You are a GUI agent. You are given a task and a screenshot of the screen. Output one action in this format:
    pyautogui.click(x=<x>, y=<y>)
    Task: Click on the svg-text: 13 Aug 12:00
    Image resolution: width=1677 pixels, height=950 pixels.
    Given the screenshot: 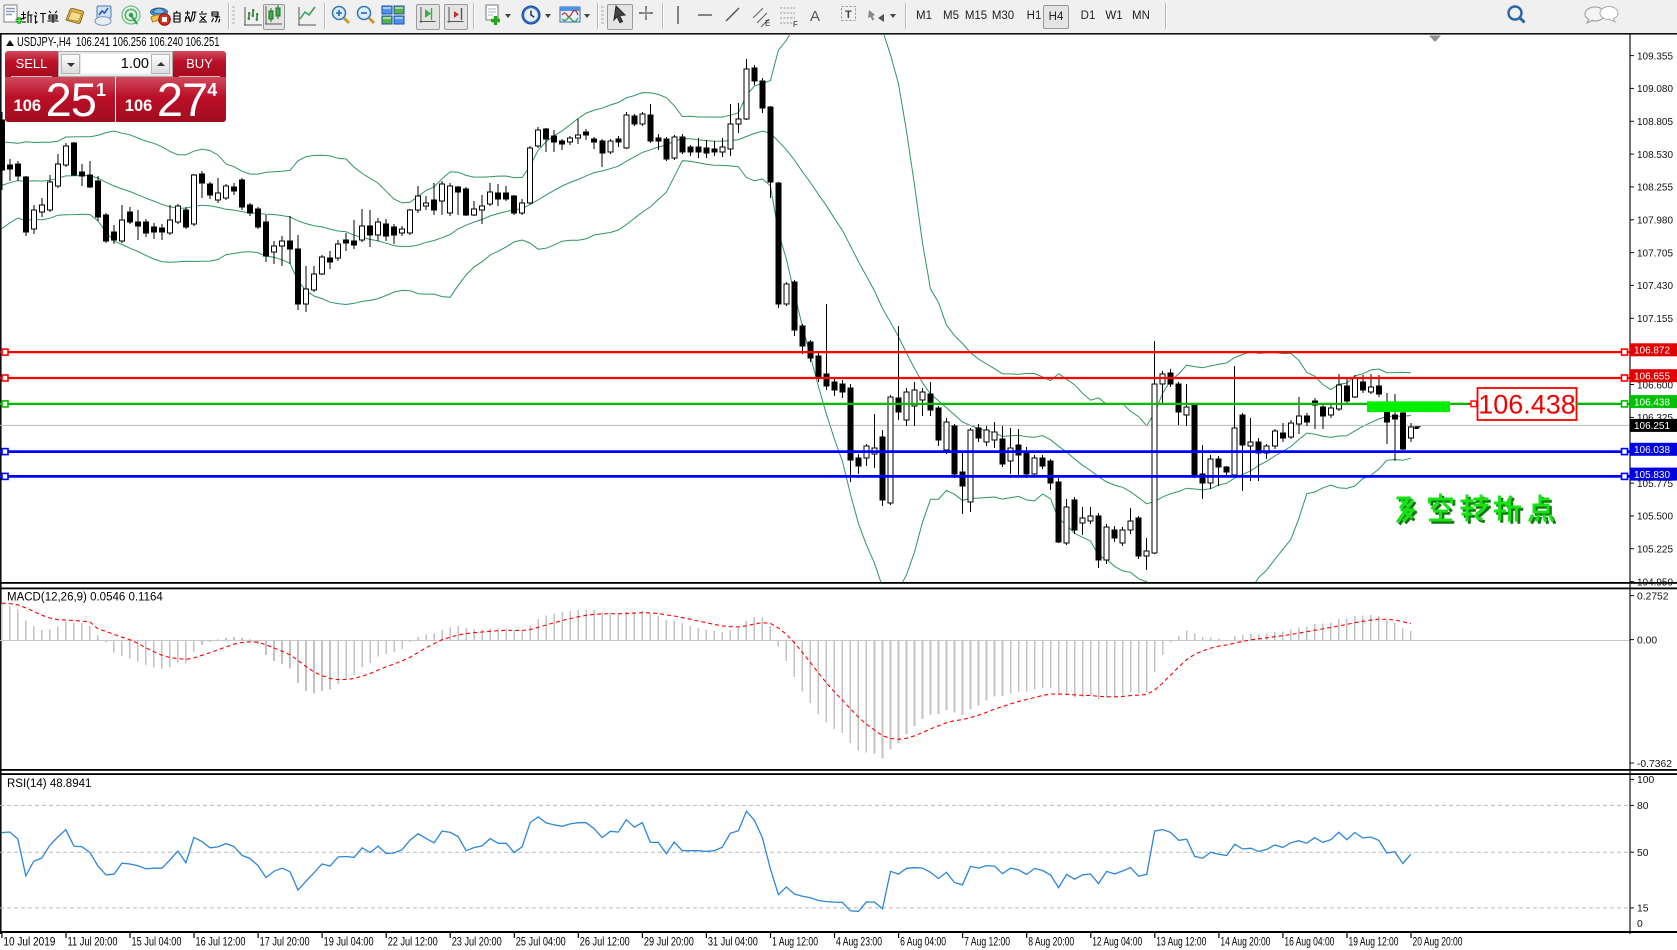 What is the action you would take?
    pyautogui.click(x=1181, y=943)
    